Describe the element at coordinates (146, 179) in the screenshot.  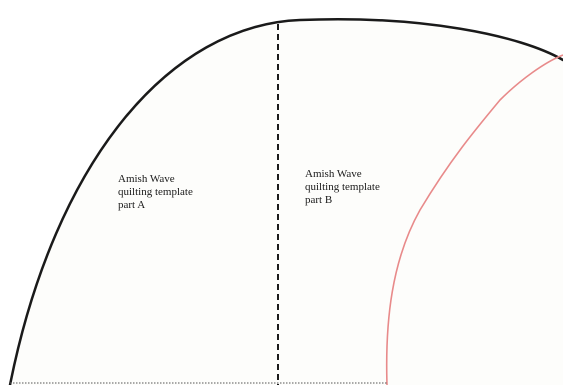
I see `part-a-label-line: Amish Wave` at that location.